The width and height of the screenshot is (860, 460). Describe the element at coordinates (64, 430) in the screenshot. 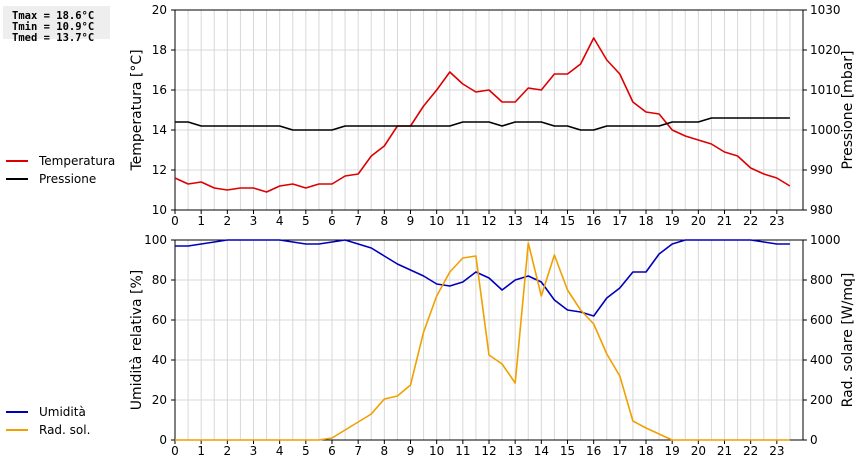

I see `legend-label: Rad. sol.` at that location.